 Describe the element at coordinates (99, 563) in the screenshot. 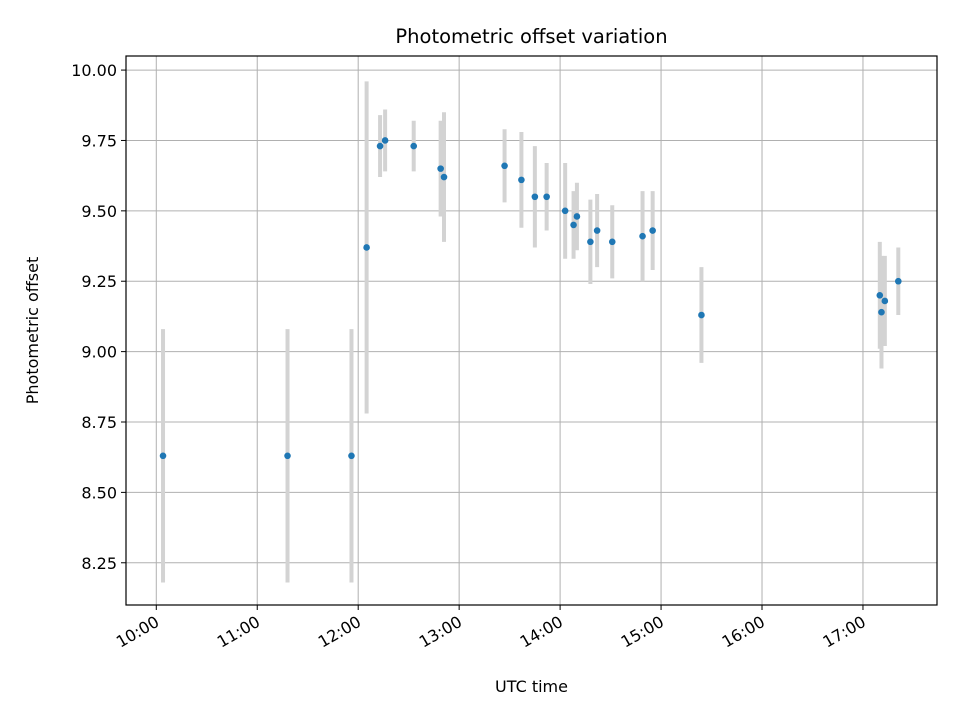

I see `y-tick-label: 8.25` at that location.